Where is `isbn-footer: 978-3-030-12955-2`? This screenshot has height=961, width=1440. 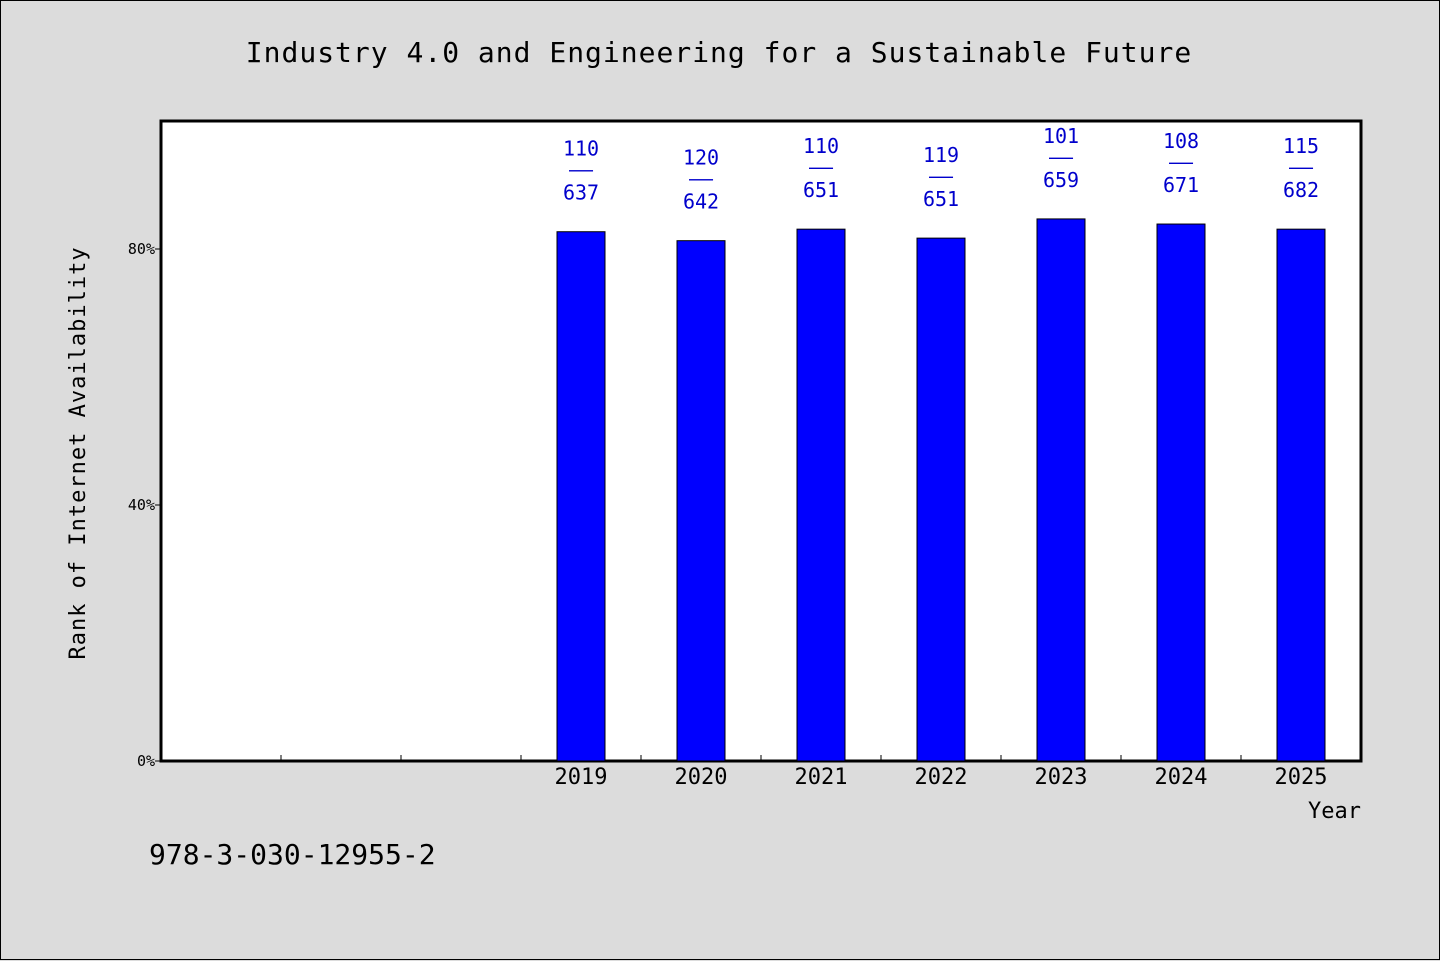 isbn-footer: 978-3-030-12955-2 is located at coordinates (292, 854).